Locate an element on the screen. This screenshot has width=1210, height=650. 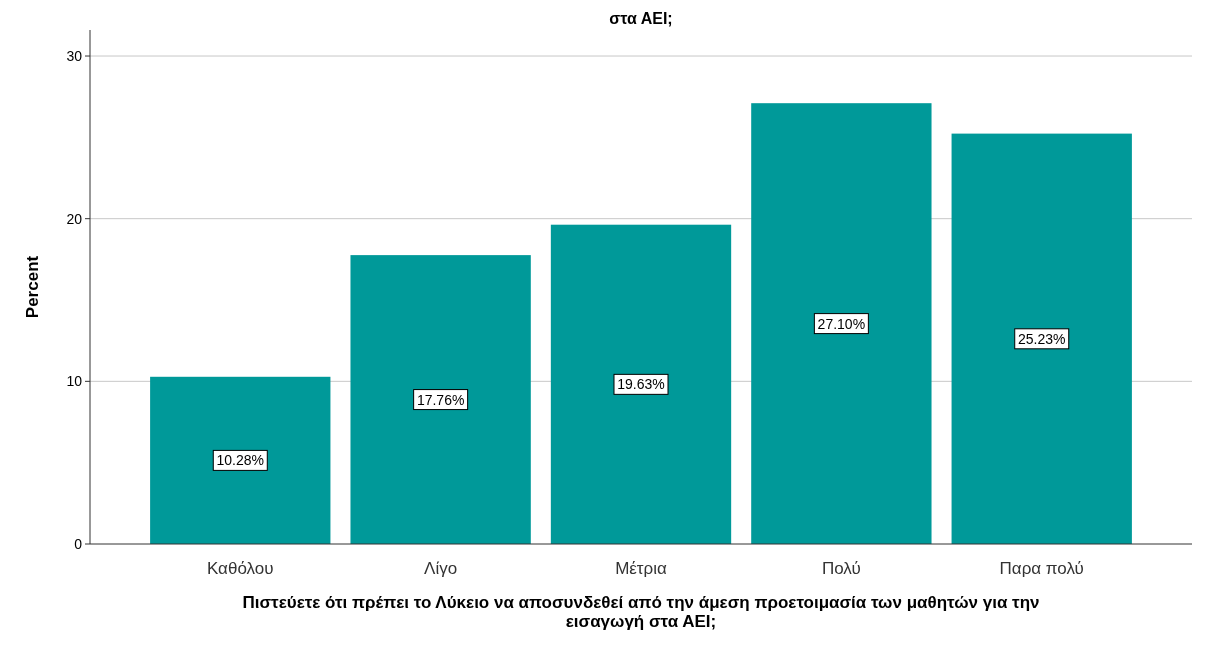
x-axis-title: Πιστεύετε ότι πρέπει το Λύκειο να αποσυνδεθεί από την άμεση προετοιμασία των μαθητών για την εισαγωγή στα ΑΕΙ; is located at coordinates (641, 612).